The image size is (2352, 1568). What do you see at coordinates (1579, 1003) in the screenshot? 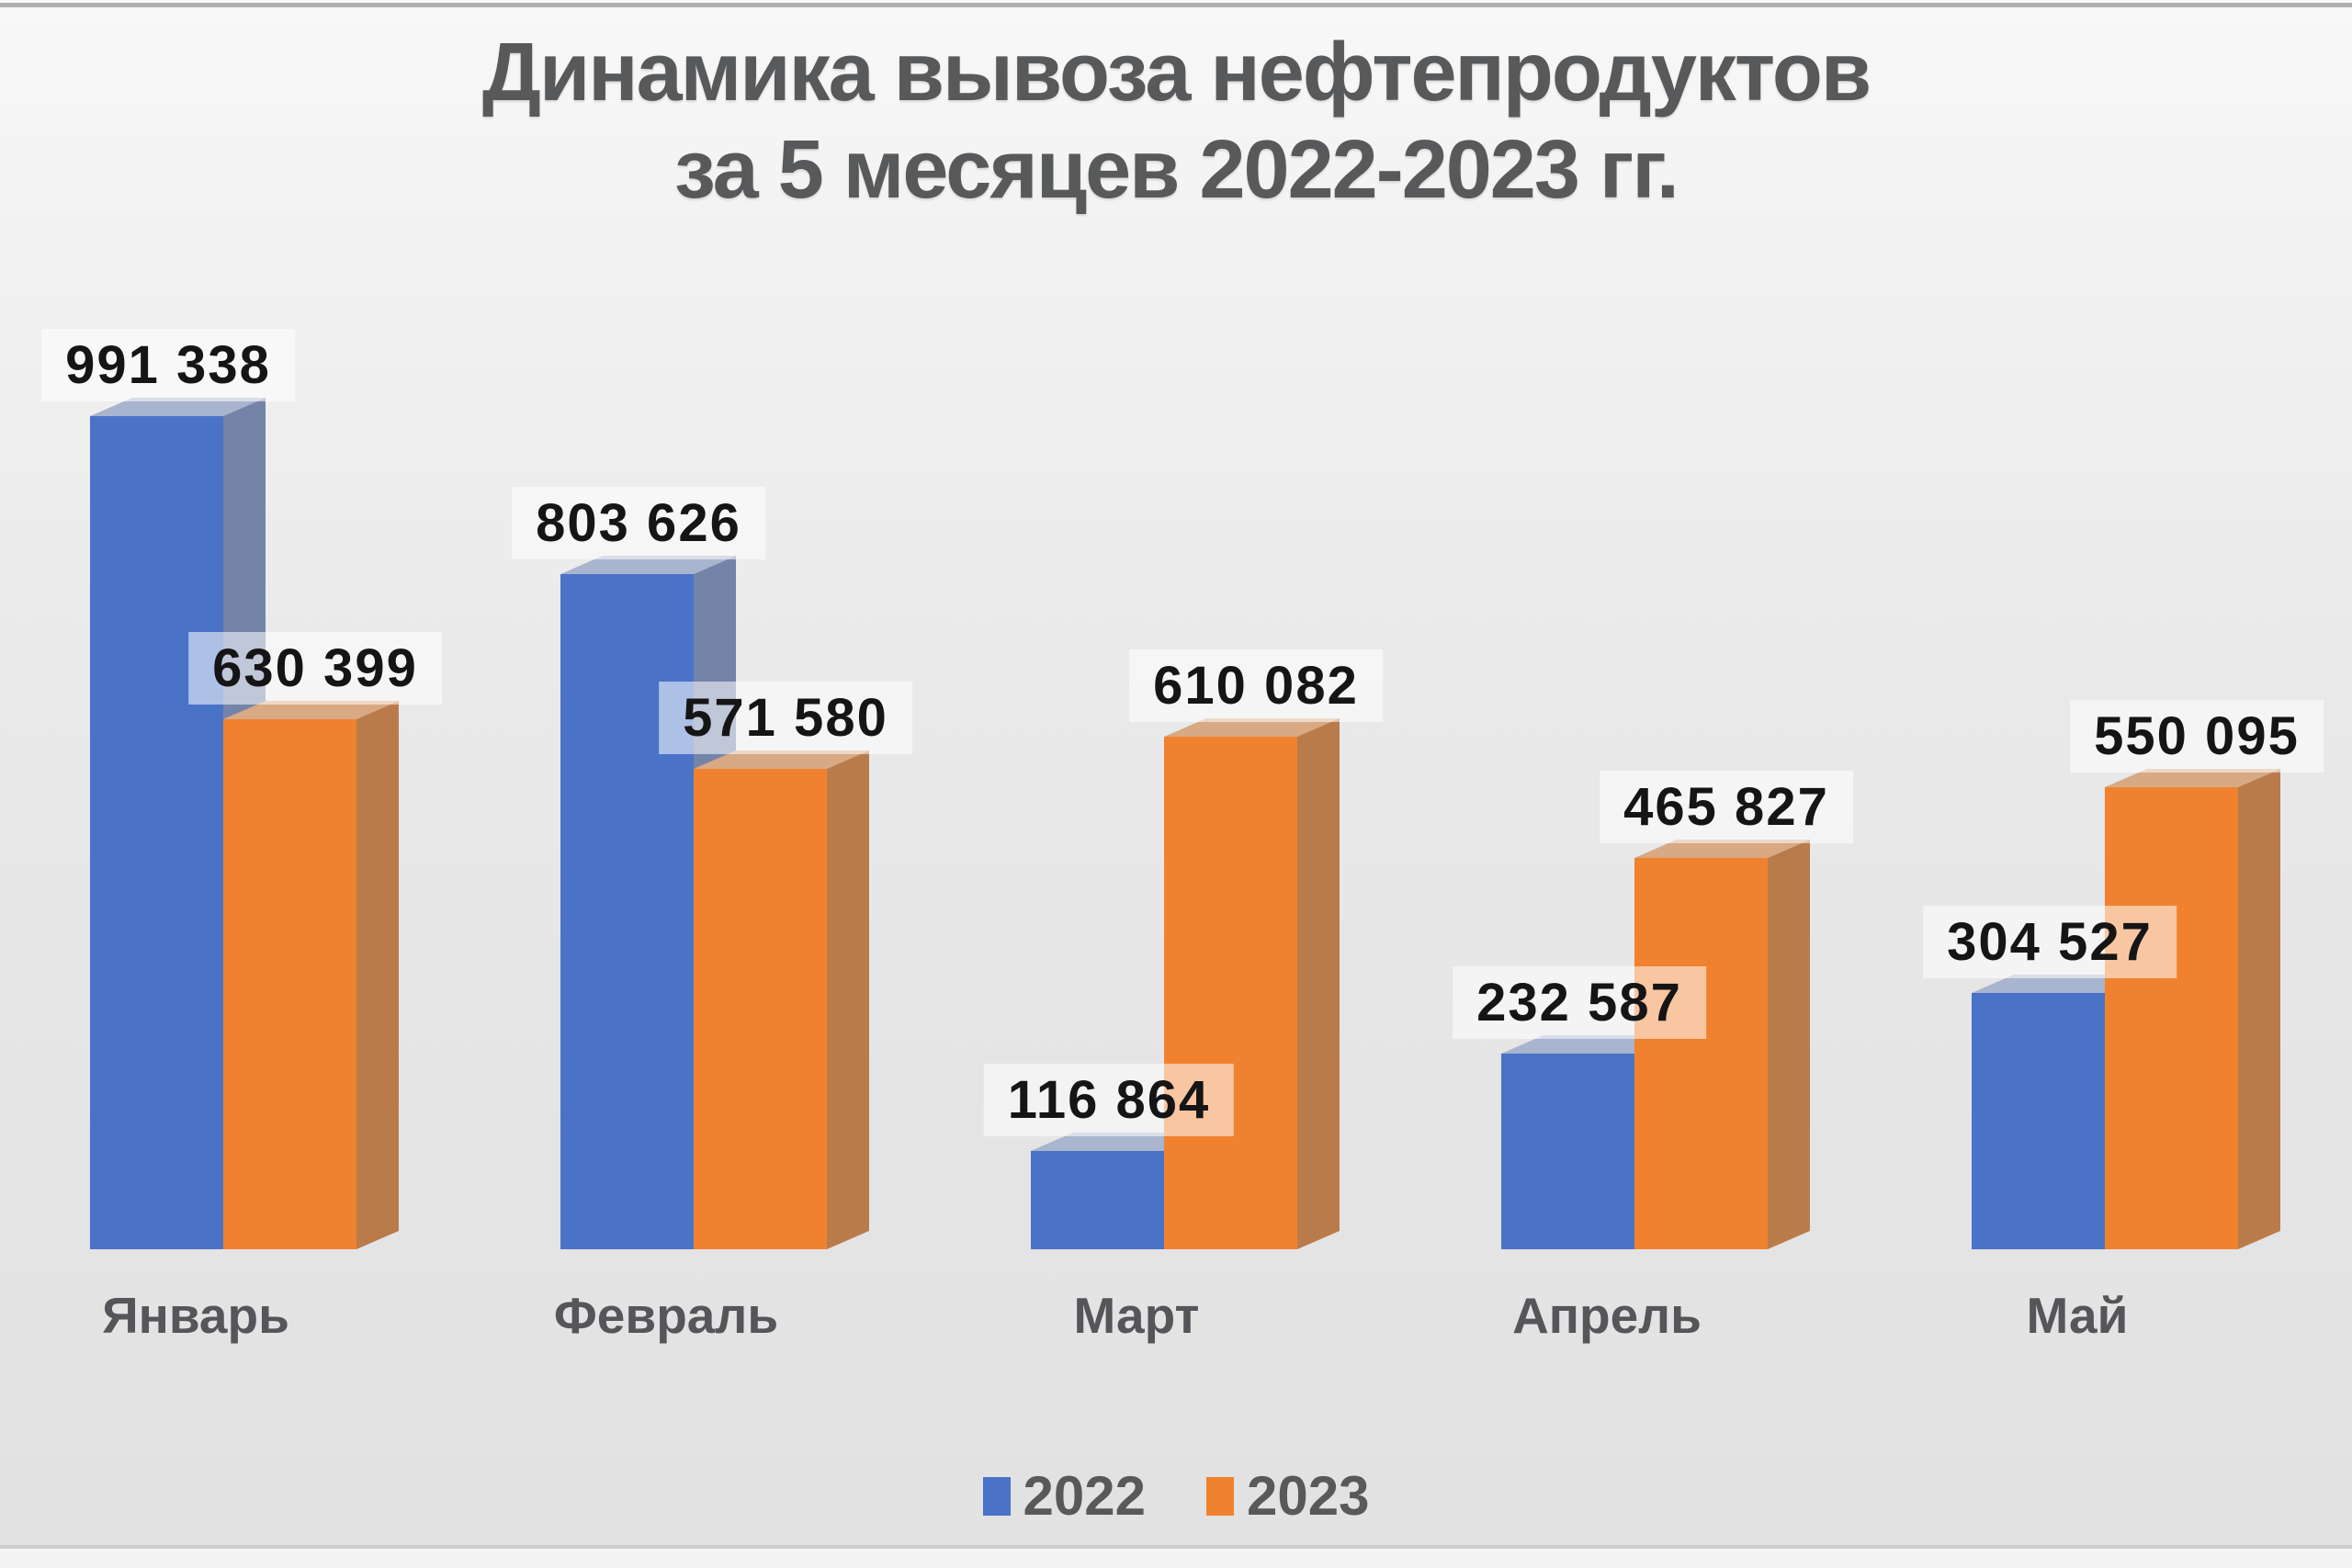
I see `value-label-2022-4: 232 587` at bounding box center [1579, 1003].